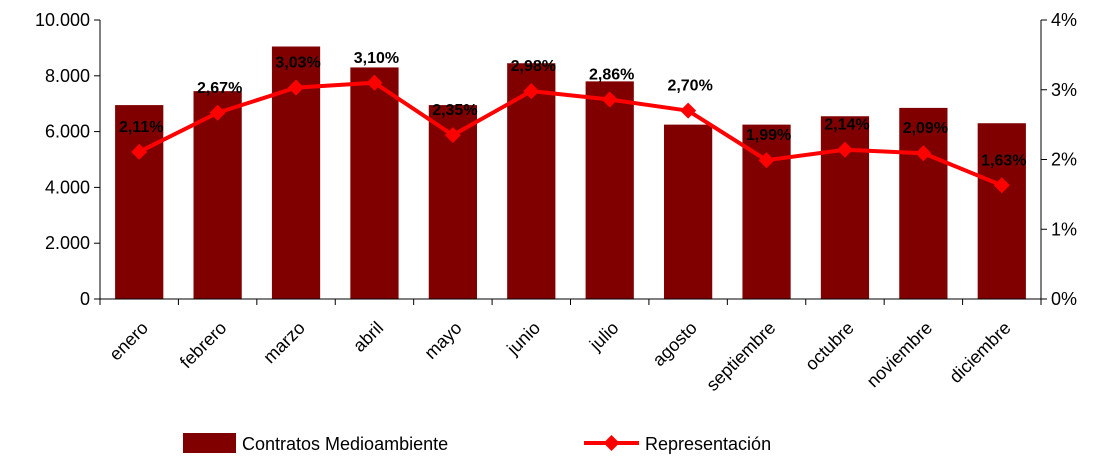 This screenshot has height=457, width=1096. Describe the element at coordinates (141, 127) in the screenshot. I see `representacion-data-label: 2,11%` at that location.